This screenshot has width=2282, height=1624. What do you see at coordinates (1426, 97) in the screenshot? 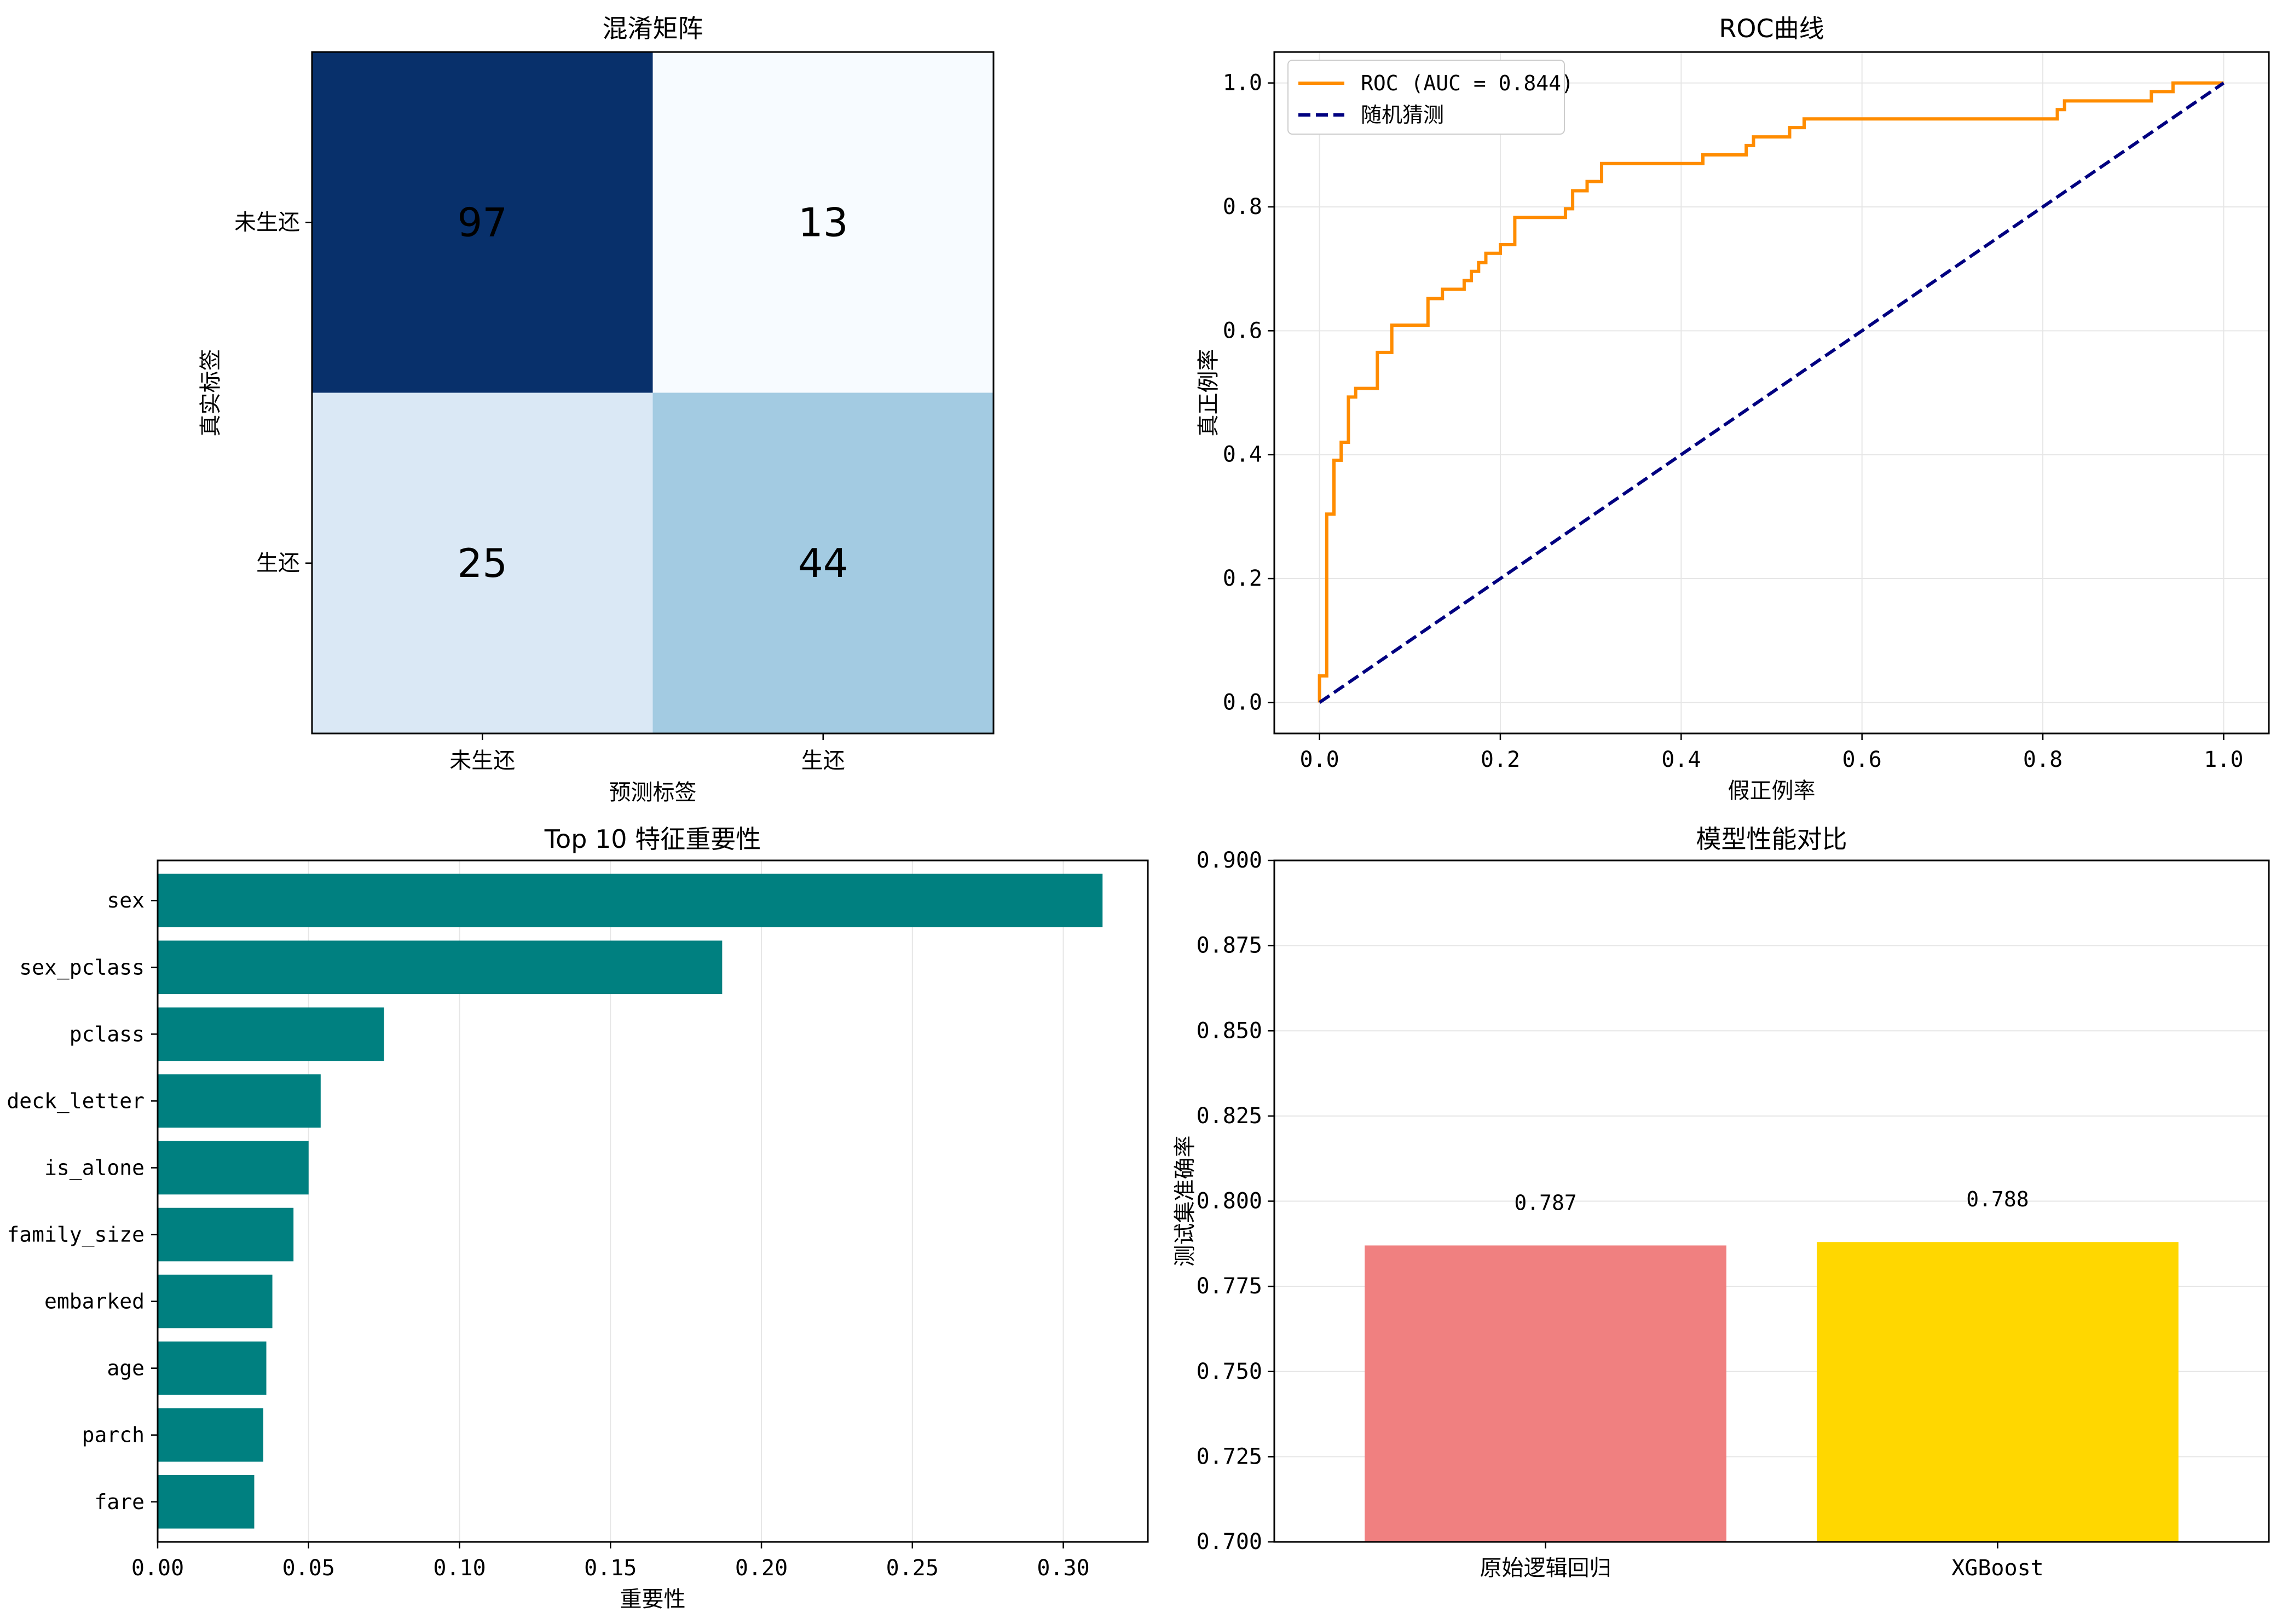
I see `legend-box` at bounding box center [1426, 97].